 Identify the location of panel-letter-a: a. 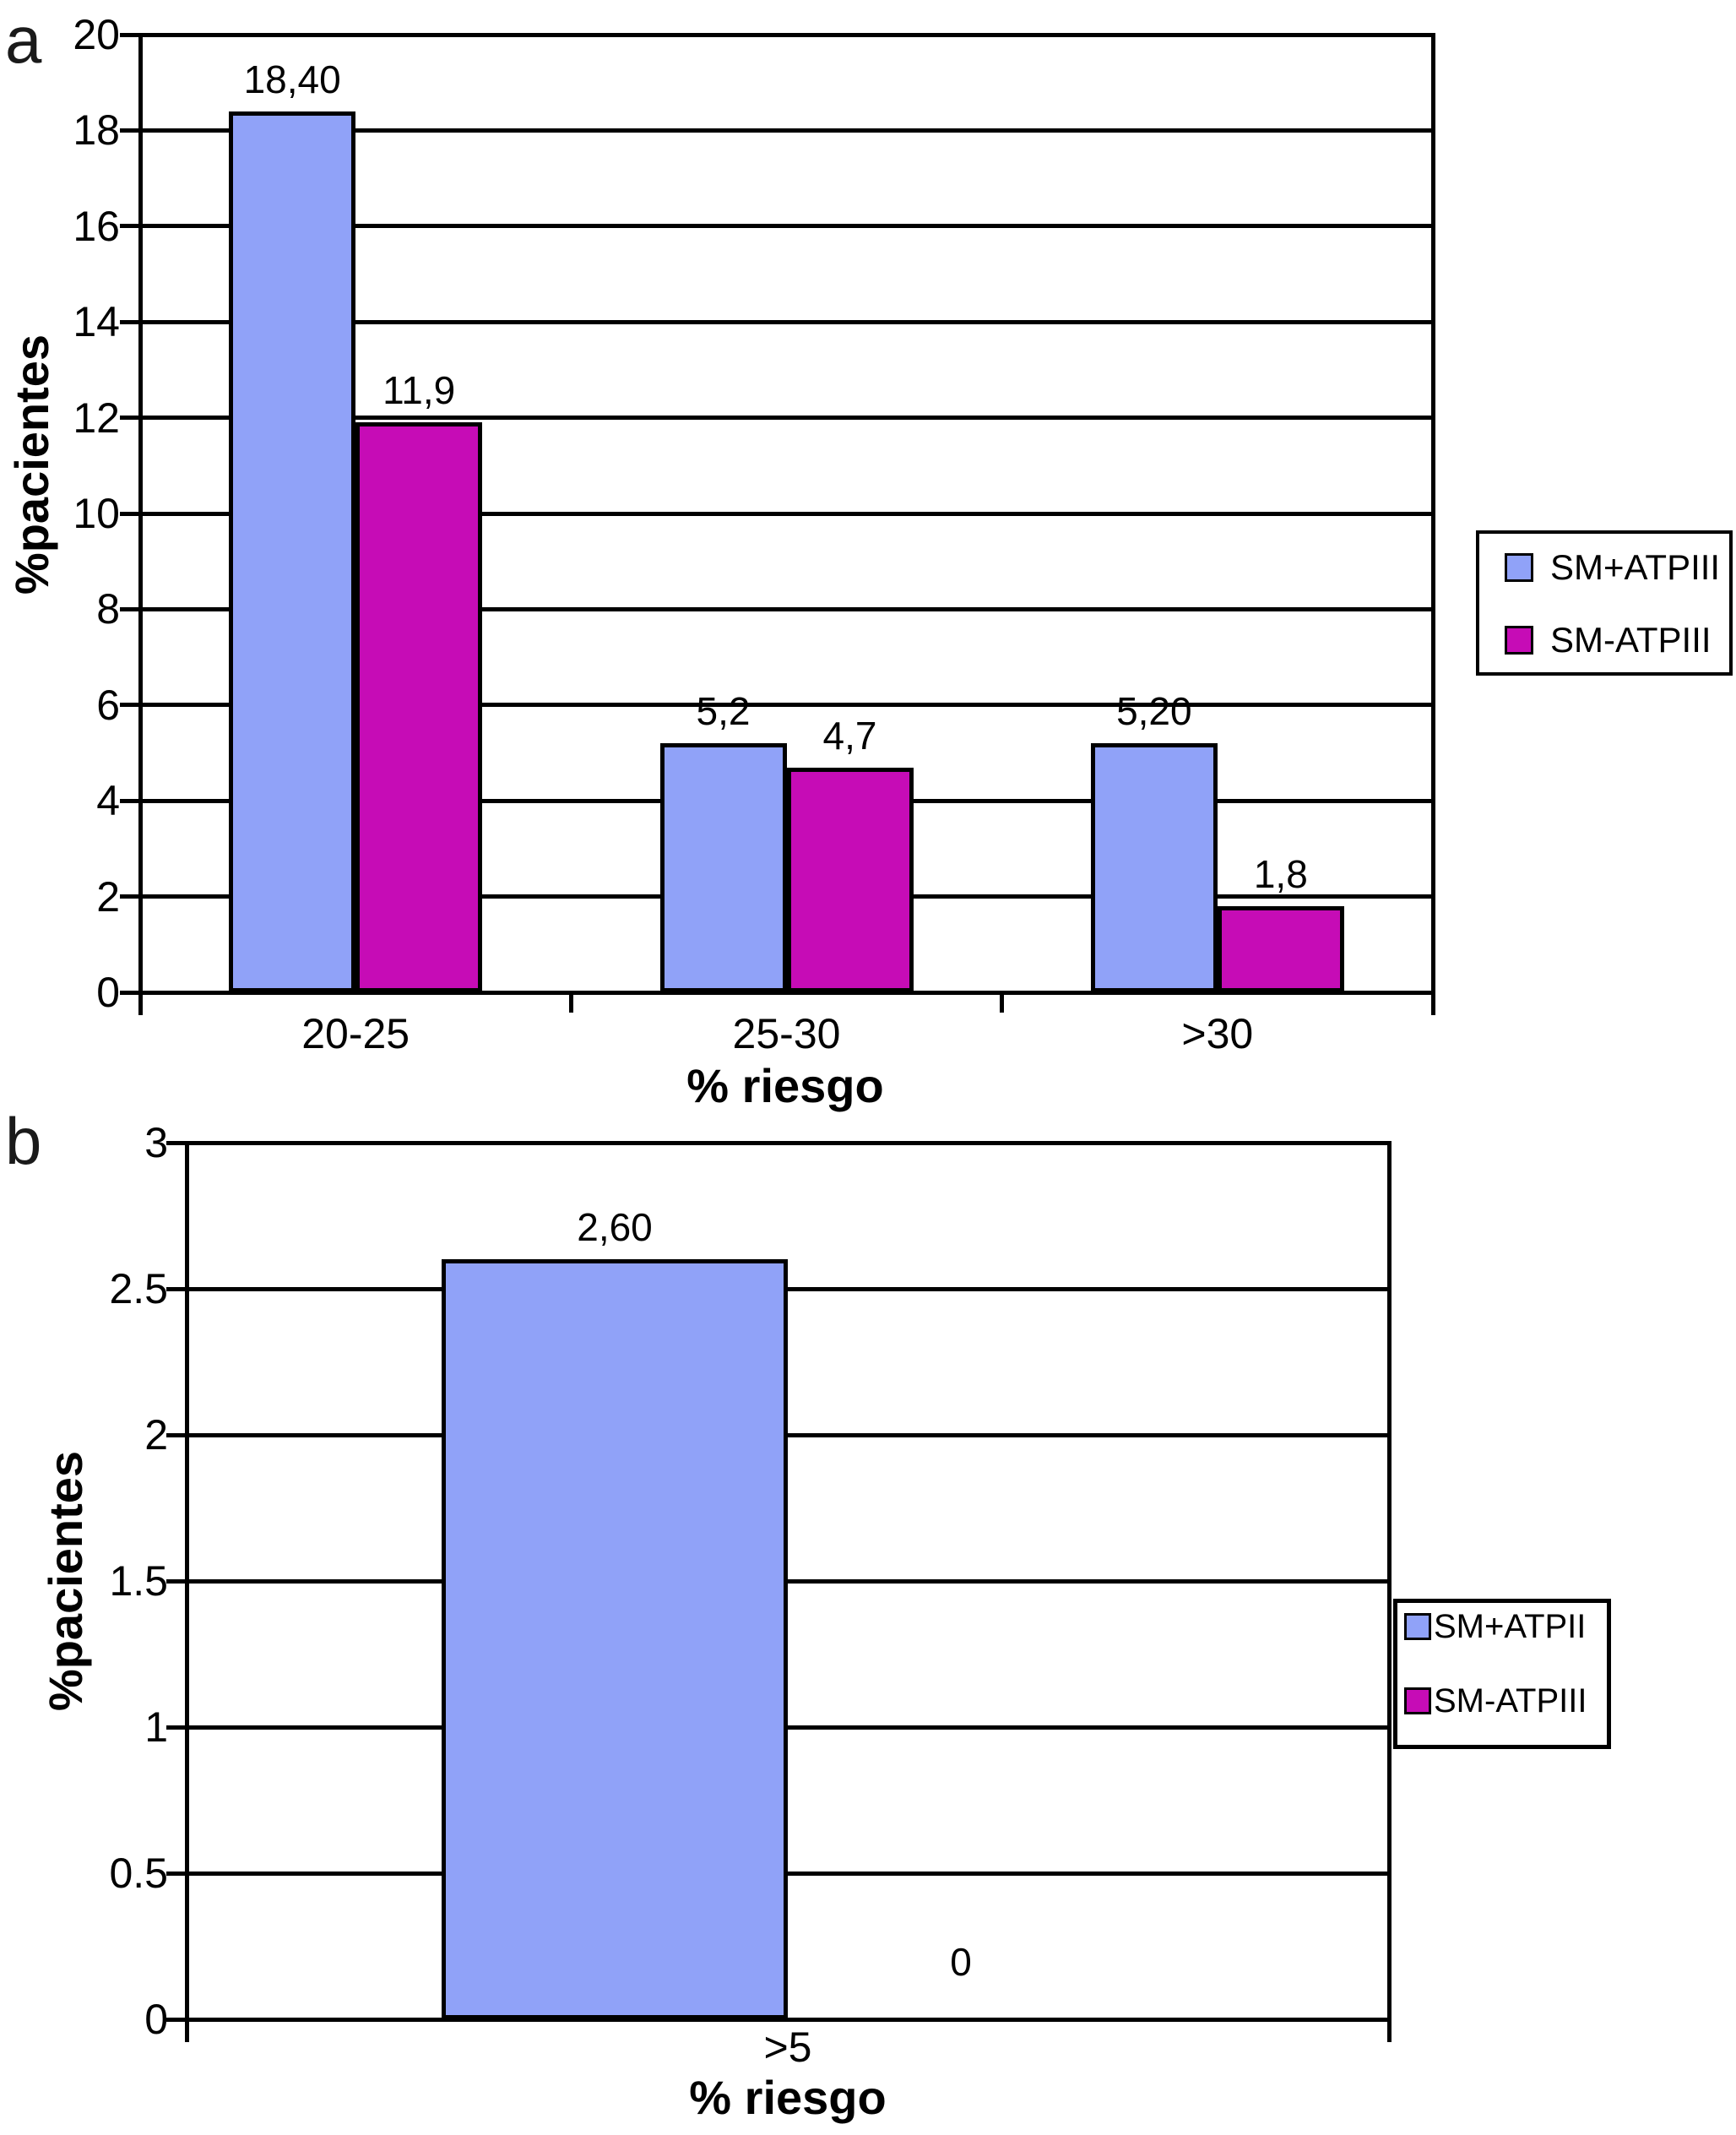
(23, 40).